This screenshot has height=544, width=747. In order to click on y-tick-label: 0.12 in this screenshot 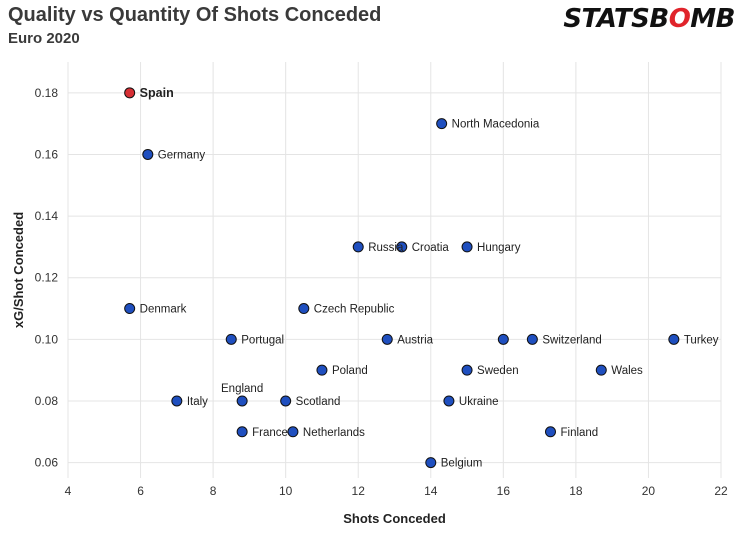, I will do `click(47, 278)`.